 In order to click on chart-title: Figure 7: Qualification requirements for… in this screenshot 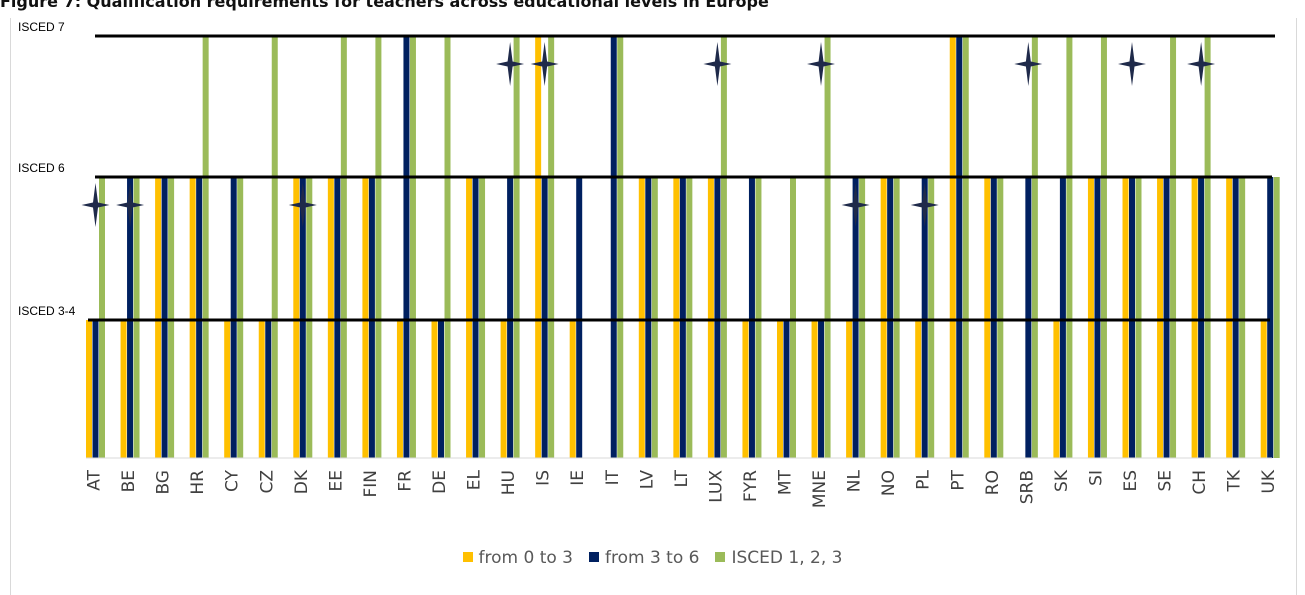, I will do `click(384, 5)`.